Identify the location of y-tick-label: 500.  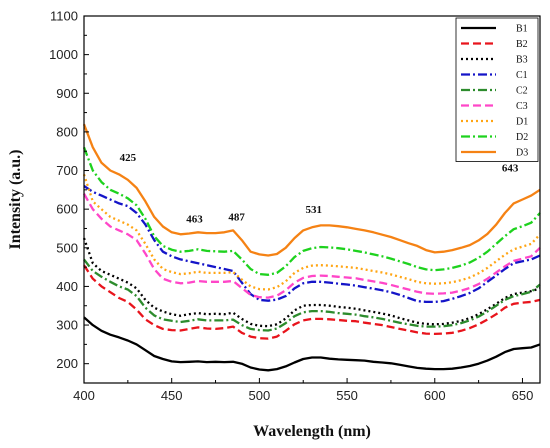
(67, 247).